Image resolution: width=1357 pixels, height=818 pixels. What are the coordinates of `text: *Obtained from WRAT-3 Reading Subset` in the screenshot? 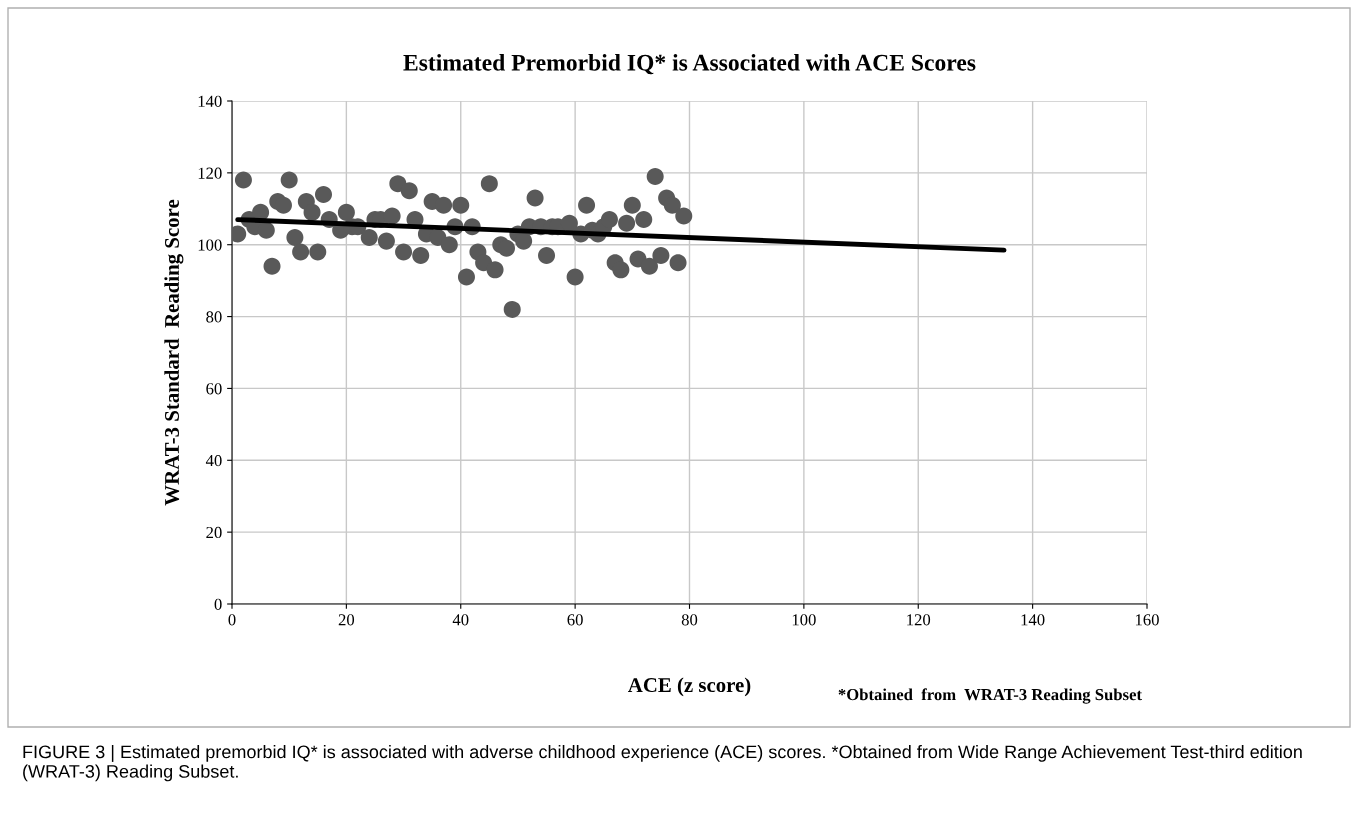 It's located at (990, 696).